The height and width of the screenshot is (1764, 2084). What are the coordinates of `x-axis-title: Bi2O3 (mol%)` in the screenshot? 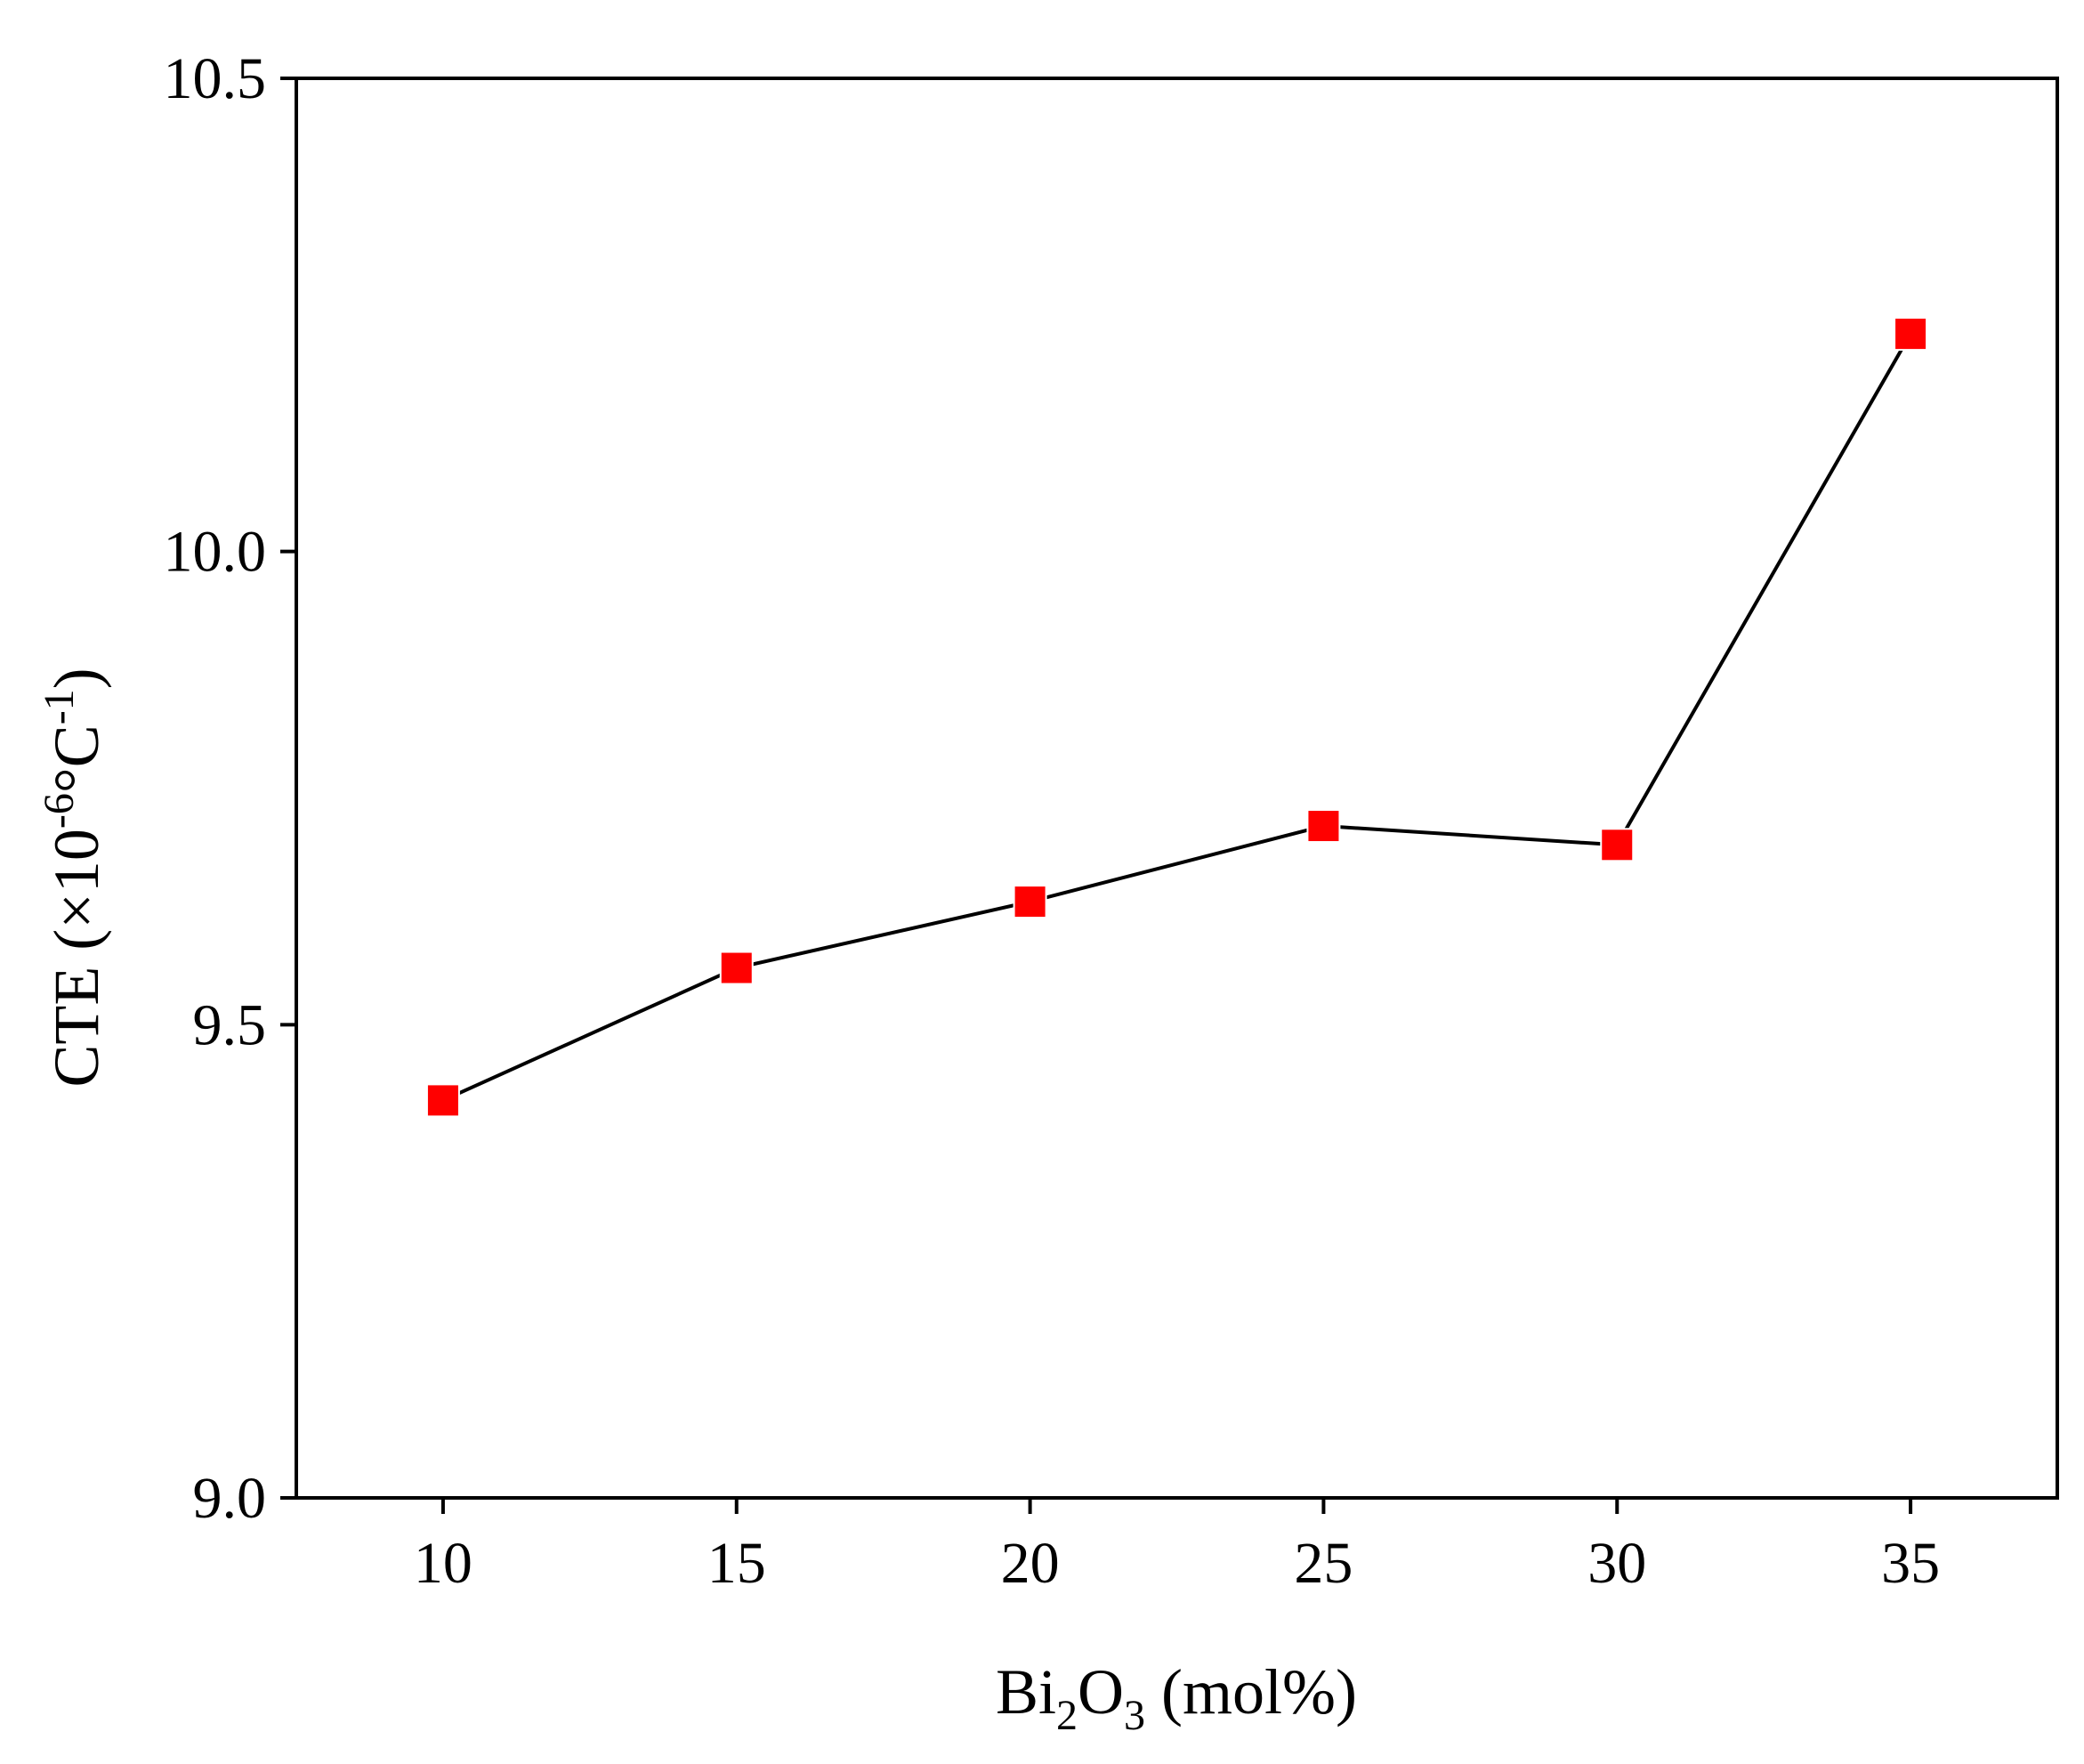 It's located at (1176, 1697).